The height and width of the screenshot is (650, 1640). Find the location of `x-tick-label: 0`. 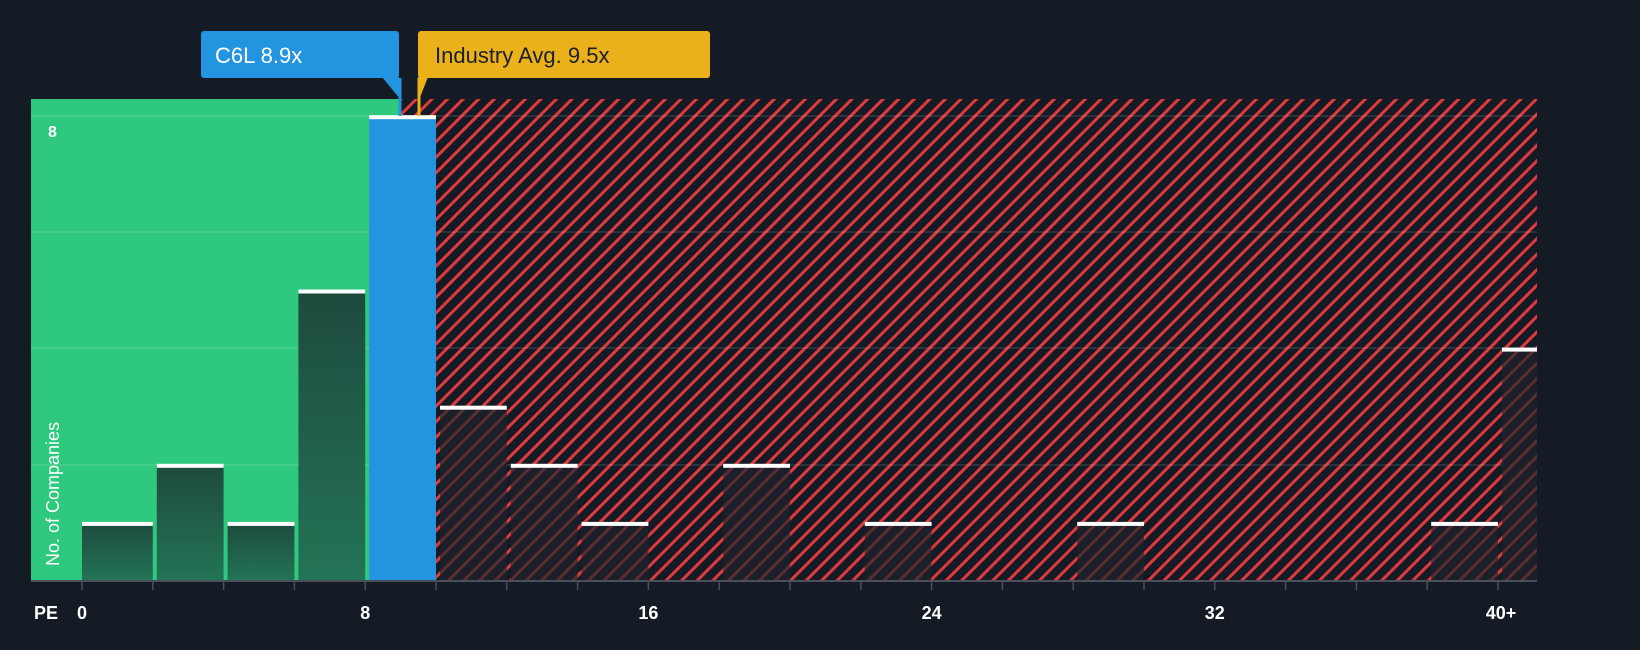

x-tick-label: 0 is located at coordinates (82, 613).